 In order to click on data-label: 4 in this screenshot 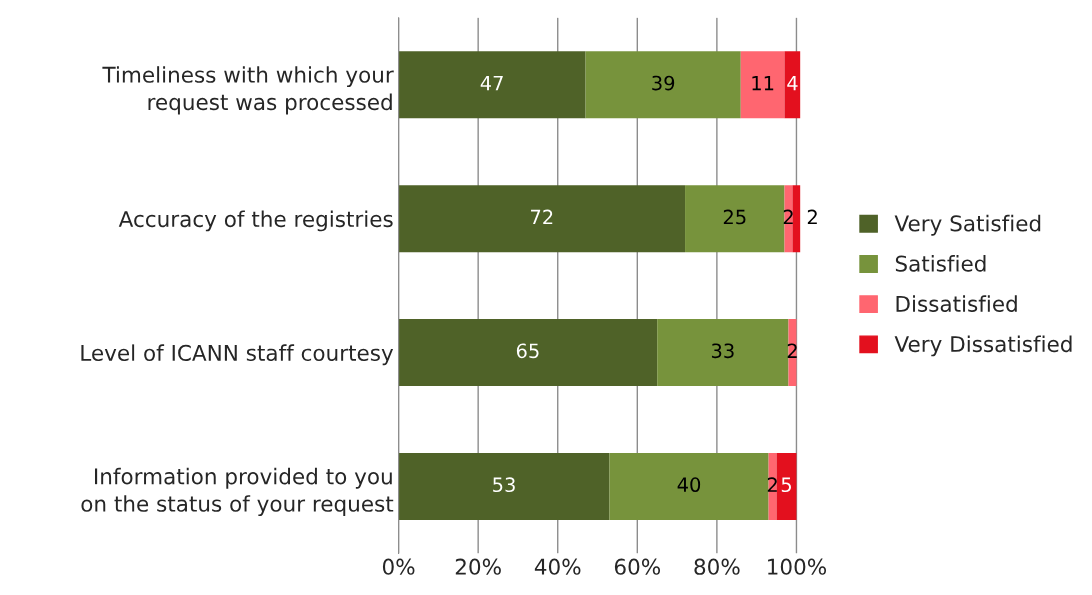, I will do `click(792, 83)`.